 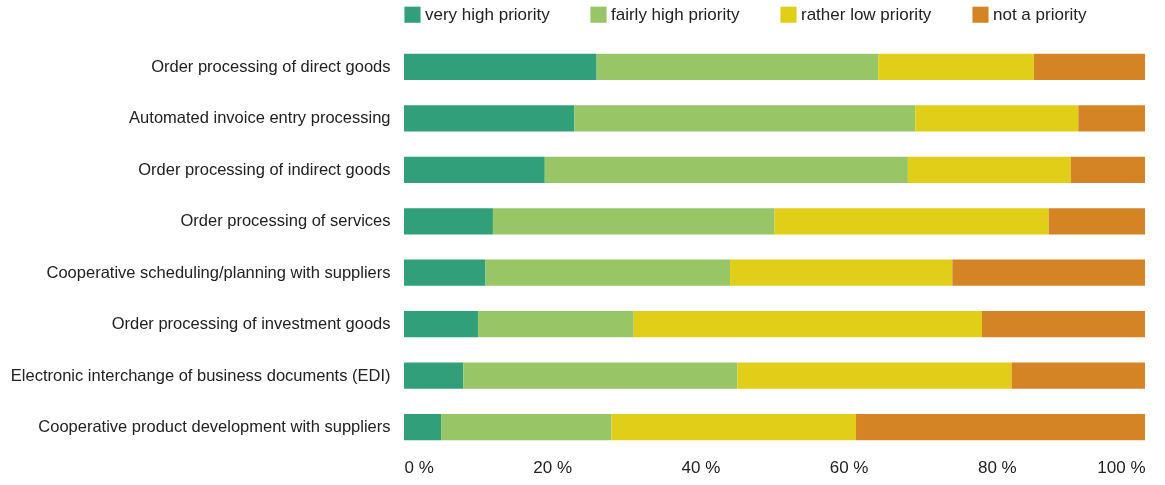 What do you see at coordinates (260, 117) in the screenshot?
I see `y-tick-label: Automated invoice entry processing` at bounding box center [260, 117].